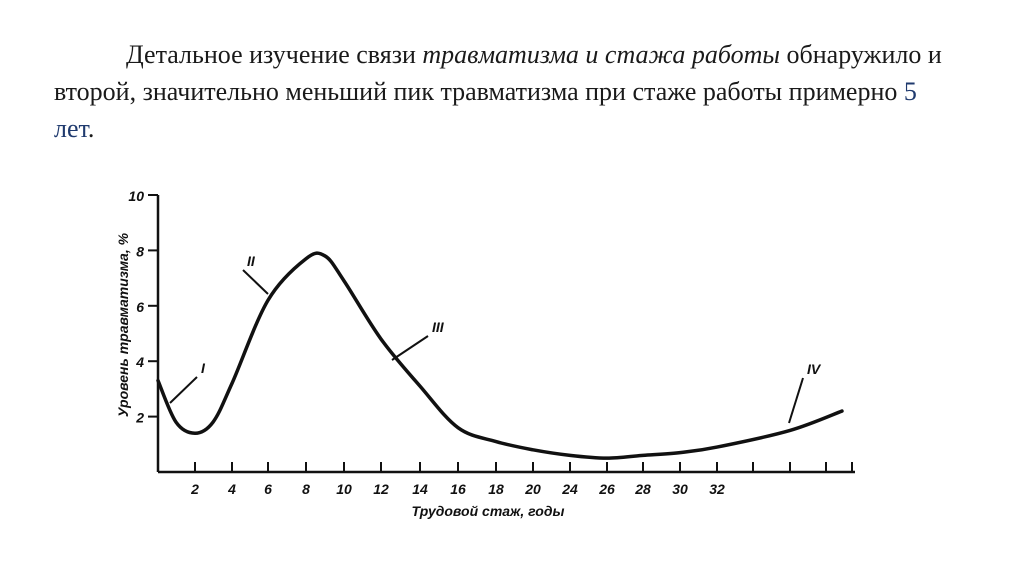 The height and width of the screenshot is (574, 1024). Describe the element at coordinates (458, 489) in the screenshot. I see `x-tick-label: 16` at that location.